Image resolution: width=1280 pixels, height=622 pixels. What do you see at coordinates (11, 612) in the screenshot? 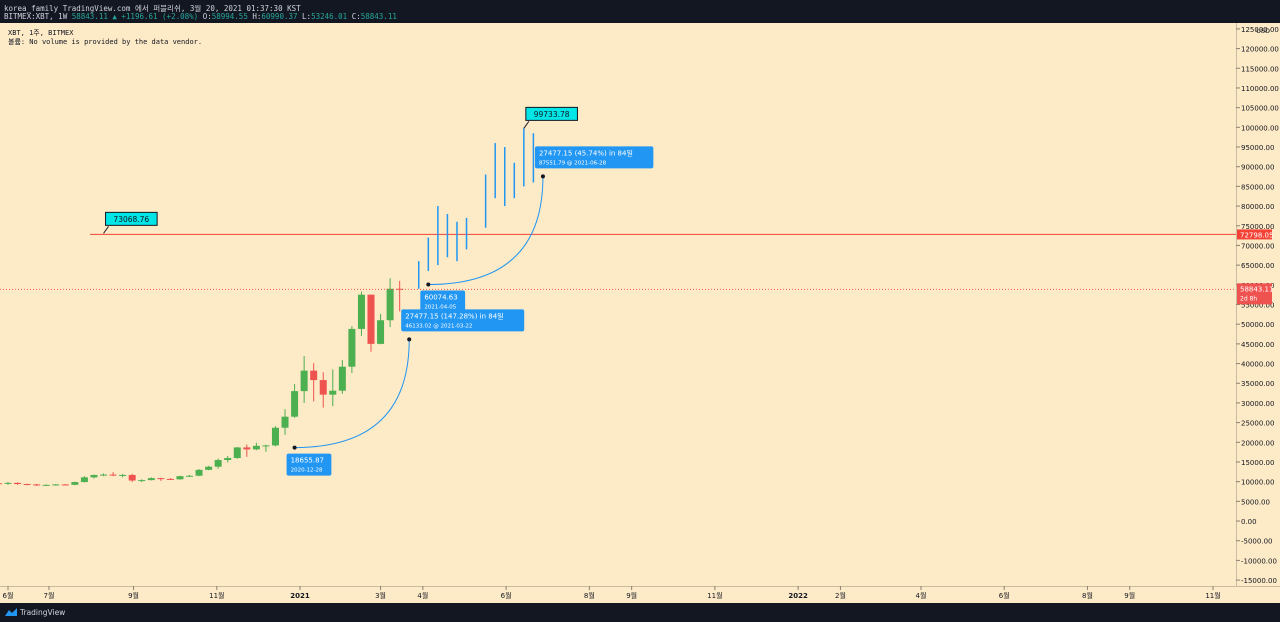
I see `tradingview-logo-icon` at bounding box center [11, 612].